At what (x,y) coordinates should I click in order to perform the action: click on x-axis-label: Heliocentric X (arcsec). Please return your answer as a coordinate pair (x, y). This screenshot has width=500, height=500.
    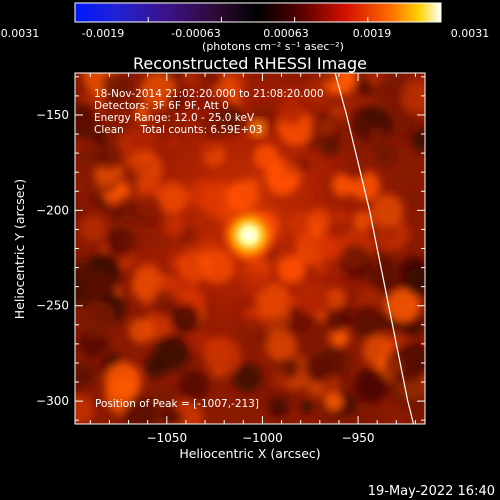
    Looking at the image, I should click on (249, 453).